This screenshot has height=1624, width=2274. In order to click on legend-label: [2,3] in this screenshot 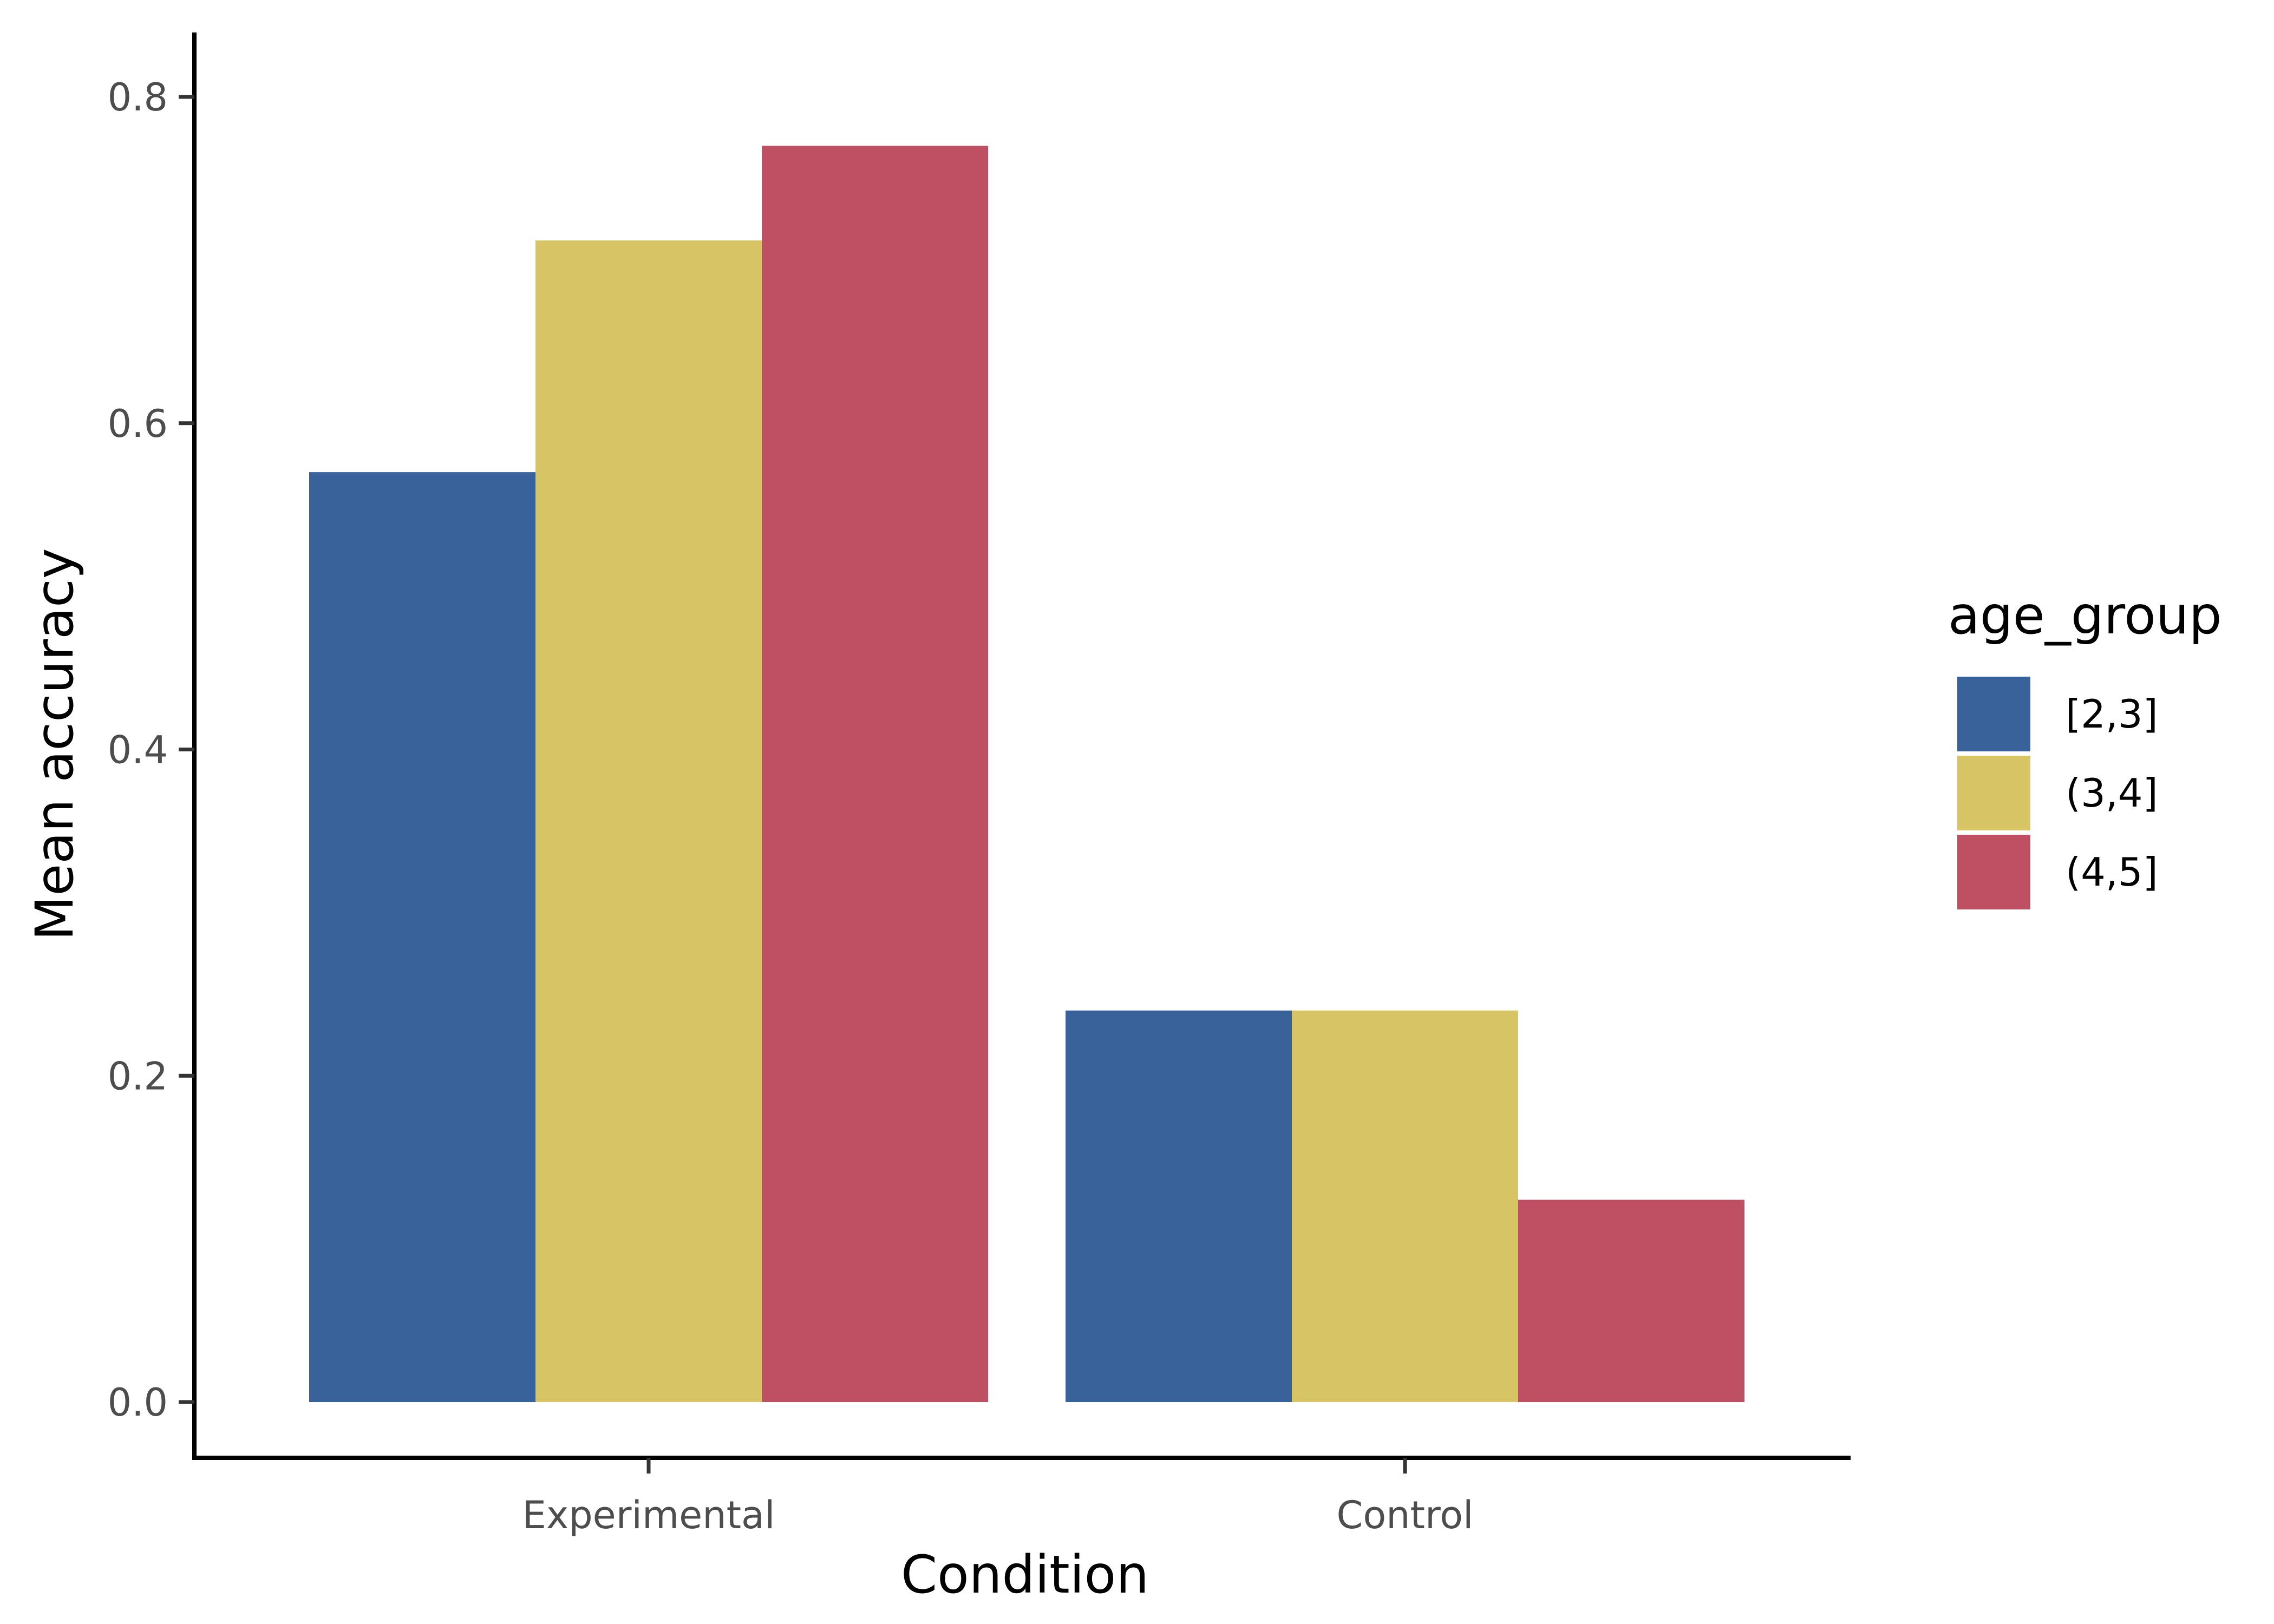, I will do `click(2112, 714)`.